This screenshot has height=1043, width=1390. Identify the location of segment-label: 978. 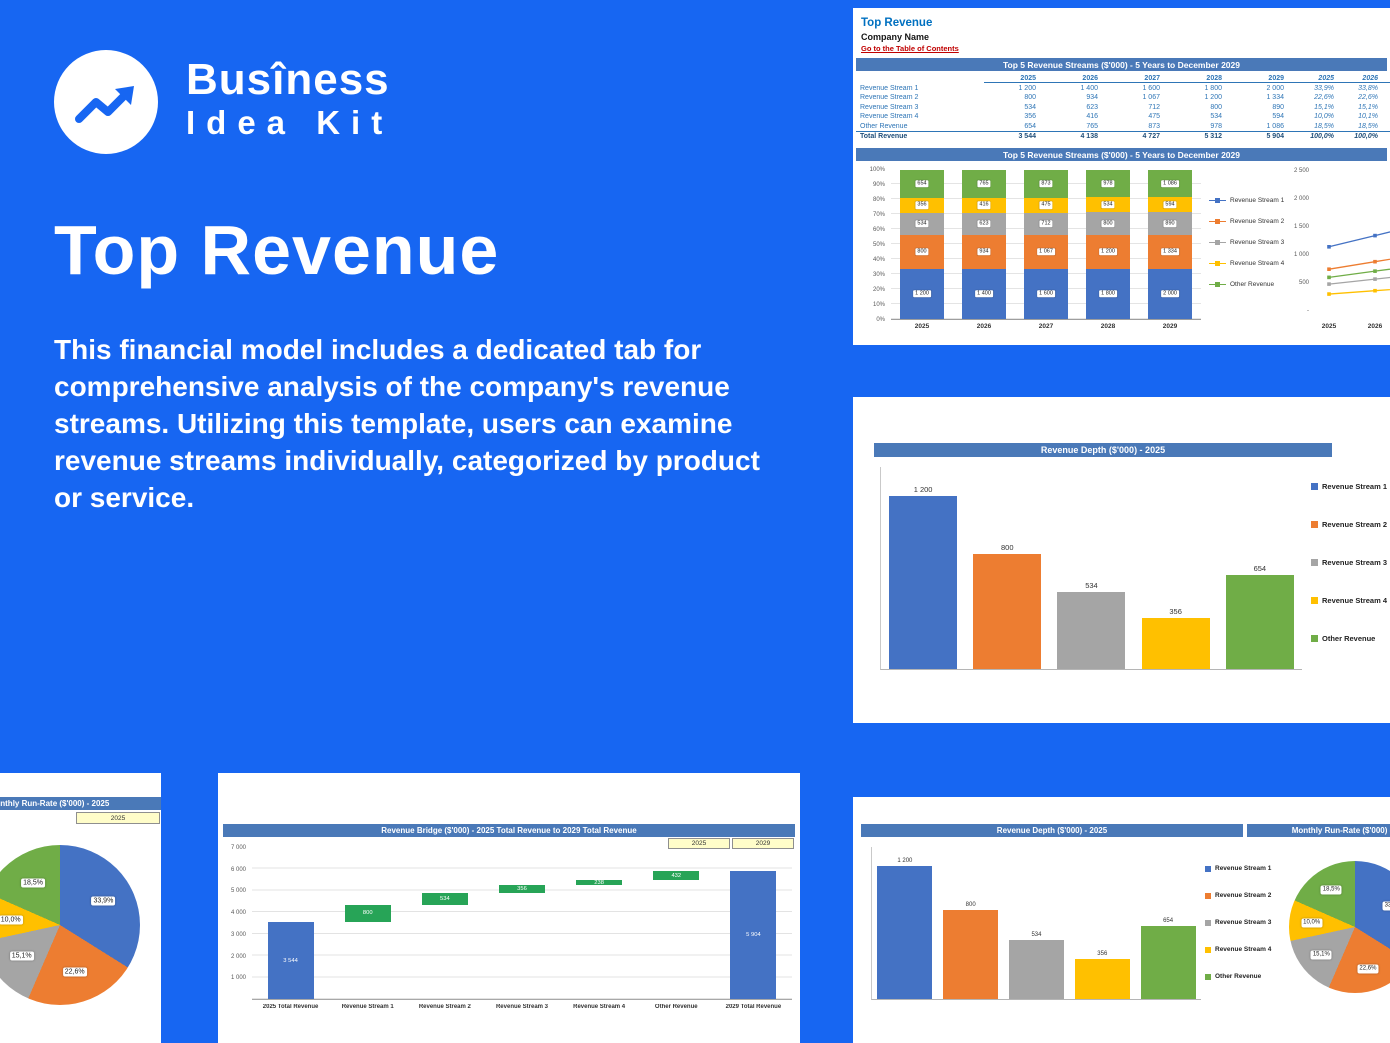
(1108, 183).